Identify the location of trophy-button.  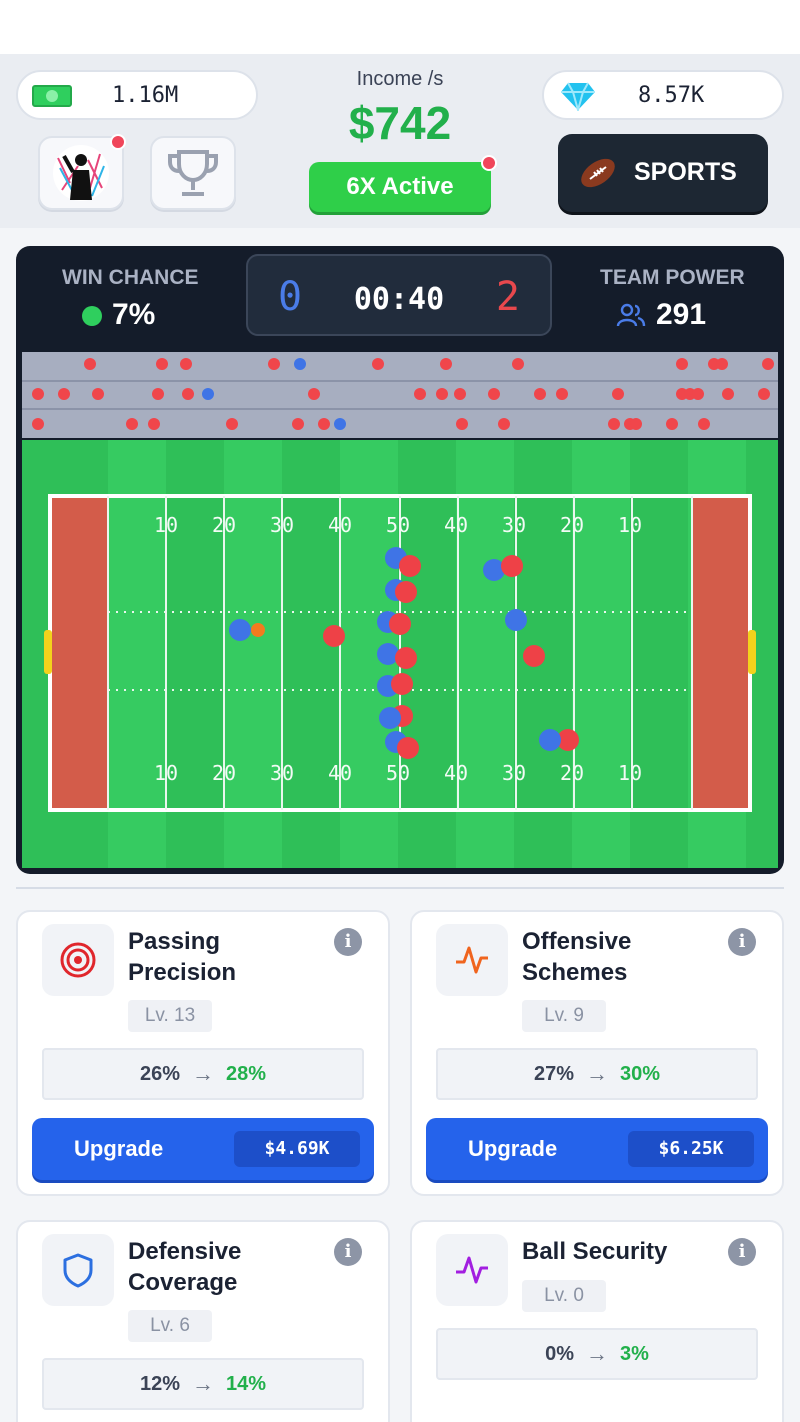
(193, 173).